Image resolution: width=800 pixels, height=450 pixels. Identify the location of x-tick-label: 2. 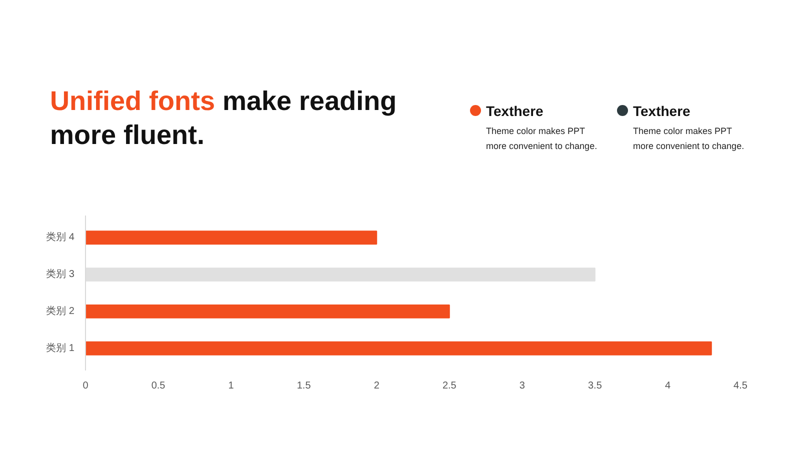
(377, 386).